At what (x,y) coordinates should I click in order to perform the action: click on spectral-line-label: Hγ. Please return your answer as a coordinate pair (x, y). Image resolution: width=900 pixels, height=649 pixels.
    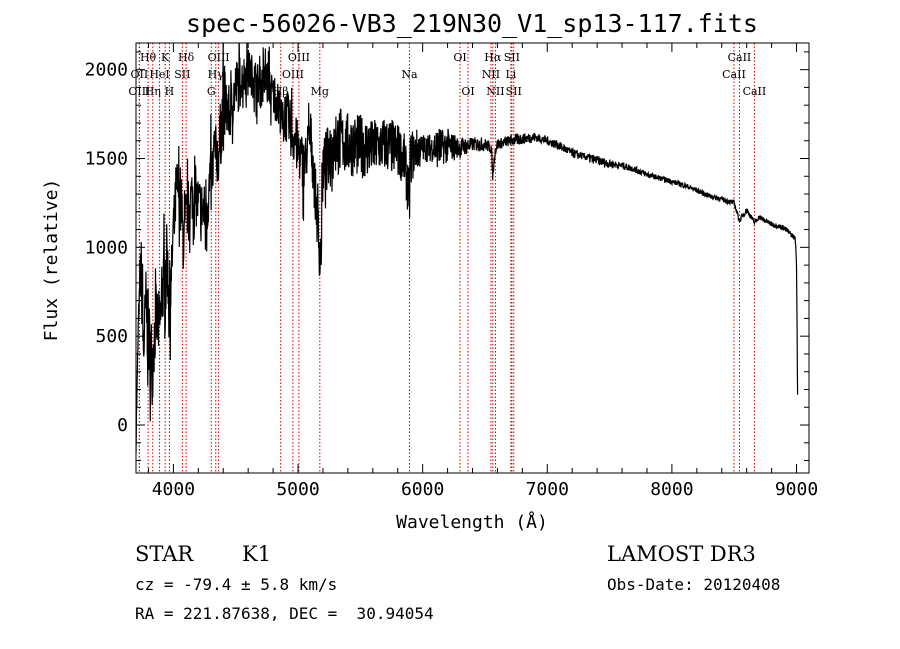
    Looking at the image, I should click on (216, 74).